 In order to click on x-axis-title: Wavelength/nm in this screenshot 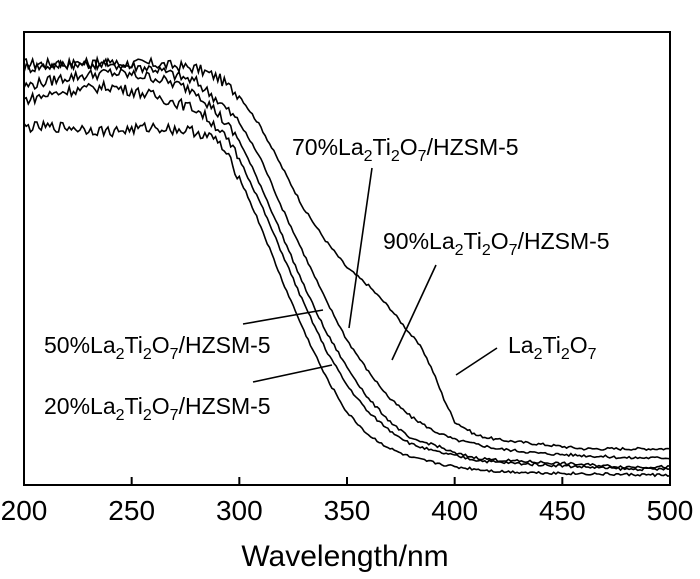, I will do `click(344, 556)`.